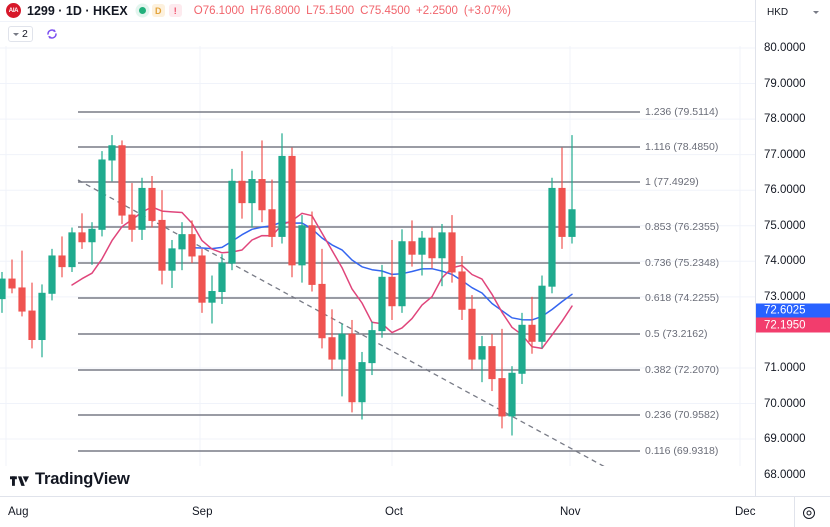  Describe the element at coordinates (785, 474) in the screenshot. I see `price-tick-label: 68.0000` at that location.